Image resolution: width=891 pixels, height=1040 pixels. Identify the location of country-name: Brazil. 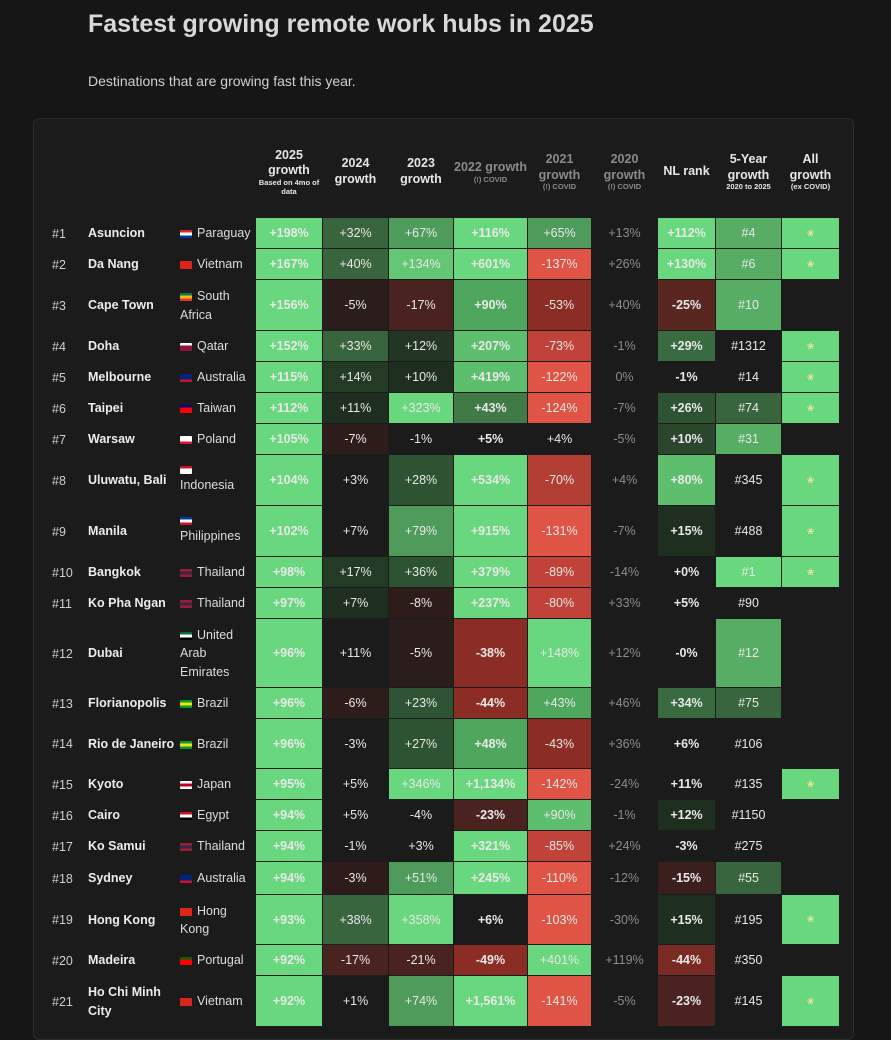
(216, 703).